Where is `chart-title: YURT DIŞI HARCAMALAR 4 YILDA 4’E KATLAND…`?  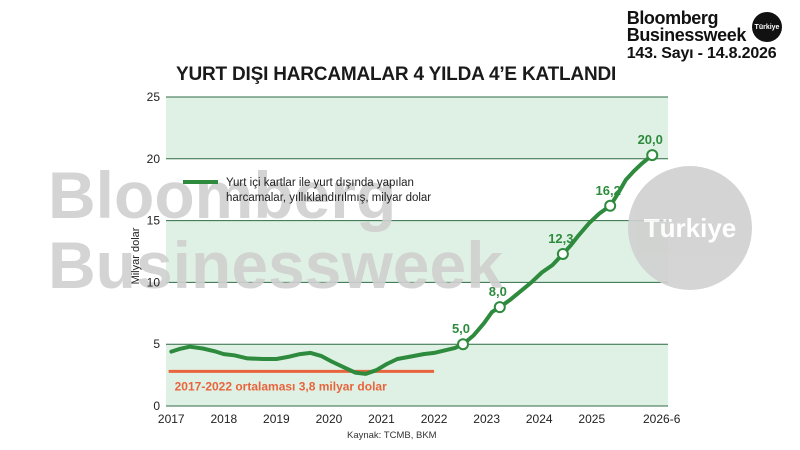 chart-title: YURT DIŞI HARCAMALAR 4 YILDA 4’E KATLAND… is located at coordinates (396, 74).